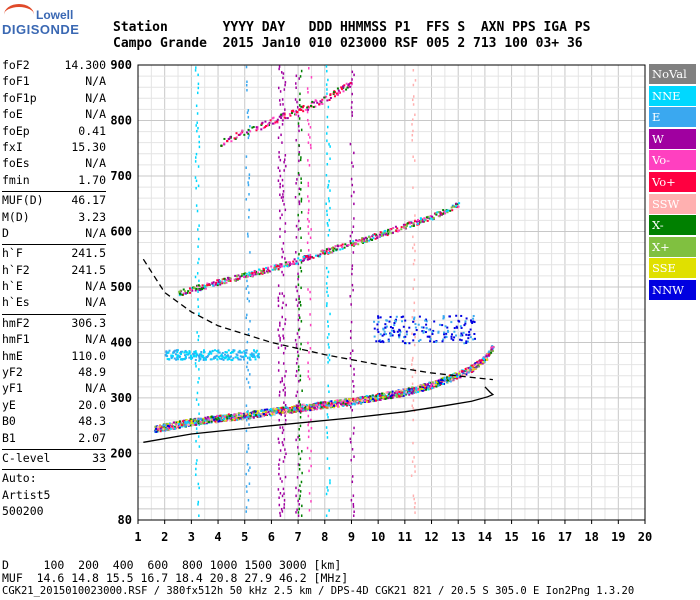  I want to click on param-label: foE, so click(12, 114).